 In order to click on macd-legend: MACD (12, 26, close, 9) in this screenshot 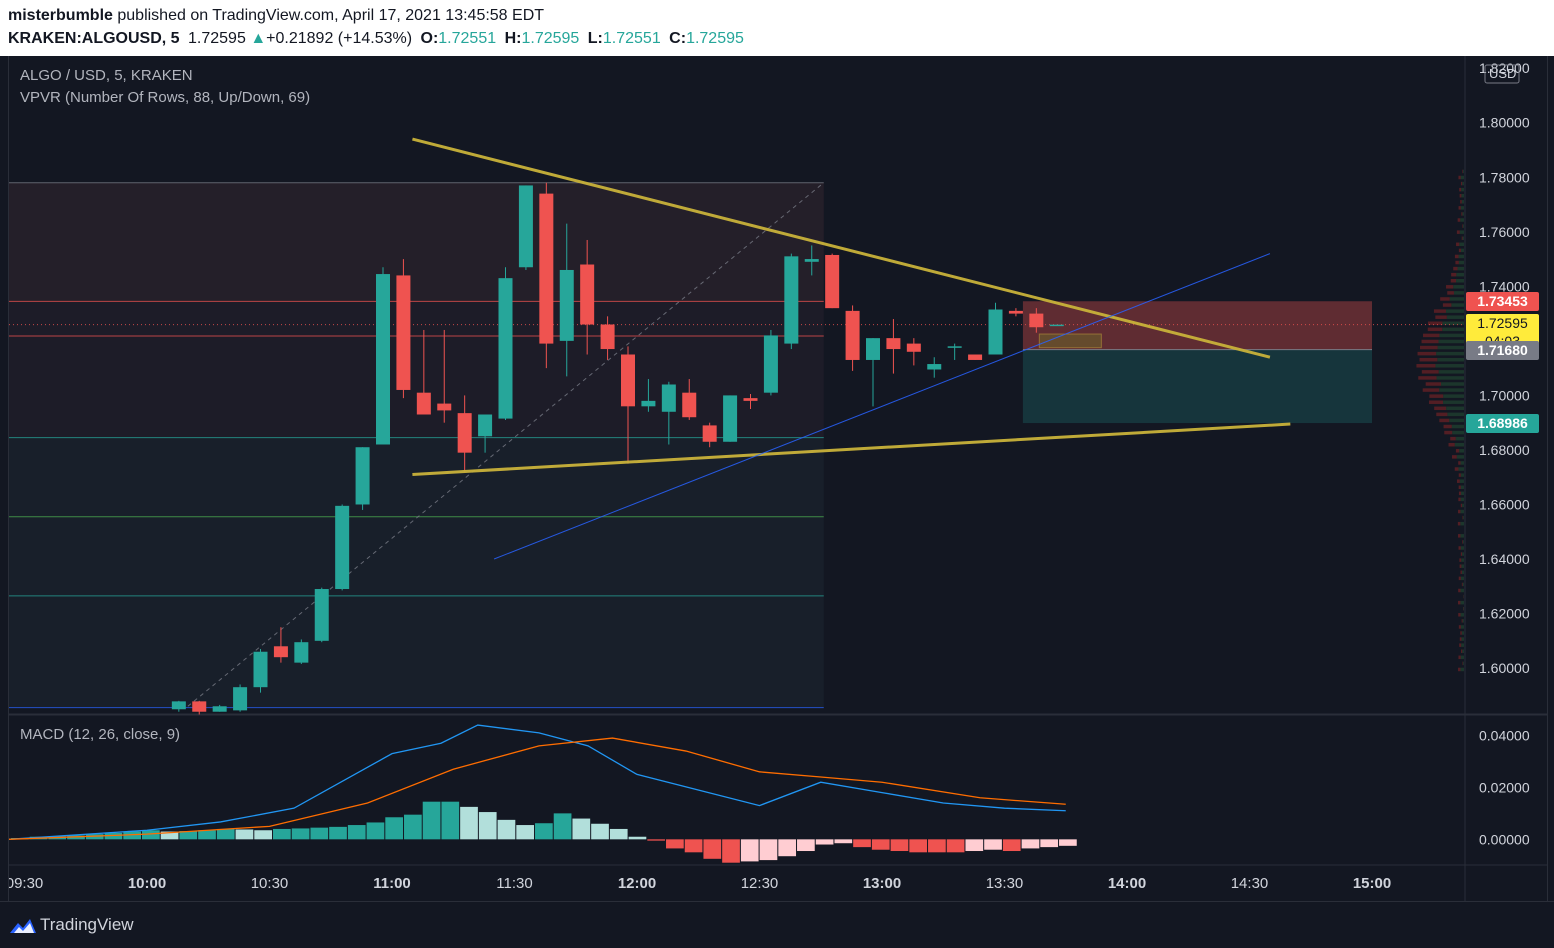, I will do `click(100, 734)`.